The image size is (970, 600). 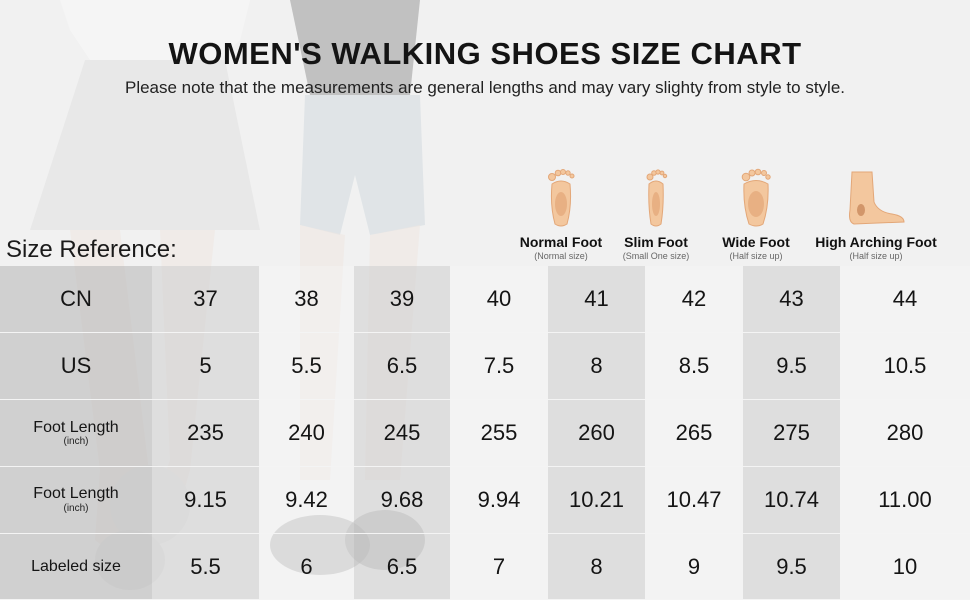 What do you see at coordinates (694, 566) in the screenshot?
I see `table-cell: 9` at bounding box center [694, 566].